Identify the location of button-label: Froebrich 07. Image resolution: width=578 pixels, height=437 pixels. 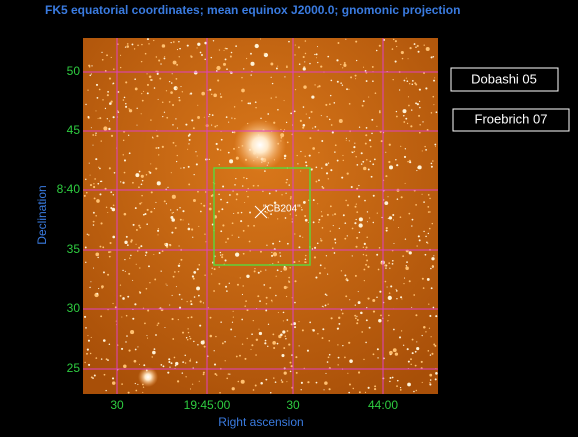
(511, 118).